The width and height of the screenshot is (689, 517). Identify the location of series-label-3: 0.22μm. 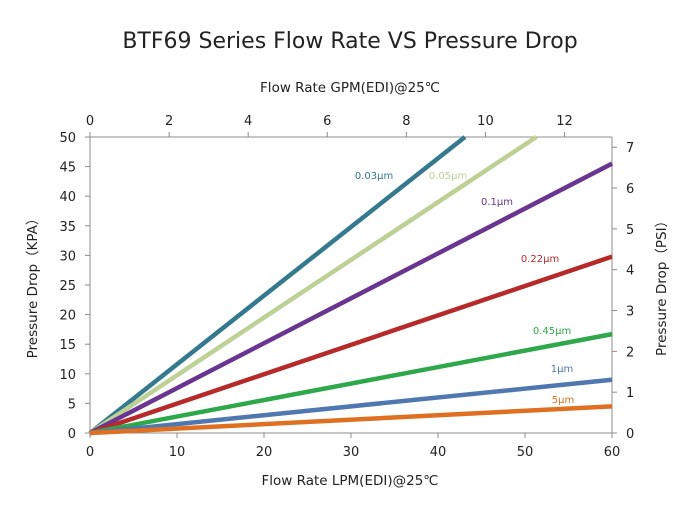
(540, 259).